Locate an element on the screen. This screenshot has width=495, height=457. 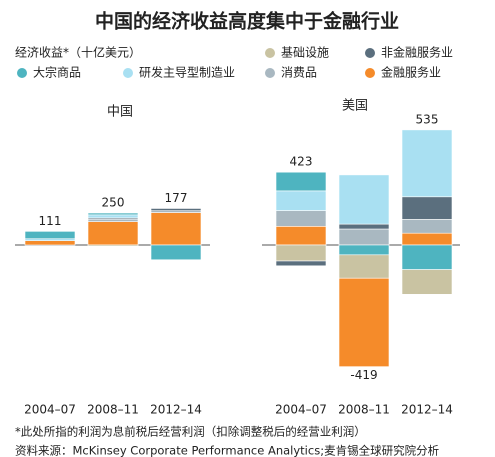
panel-title: 美国 is located at coordinates (355, 106).